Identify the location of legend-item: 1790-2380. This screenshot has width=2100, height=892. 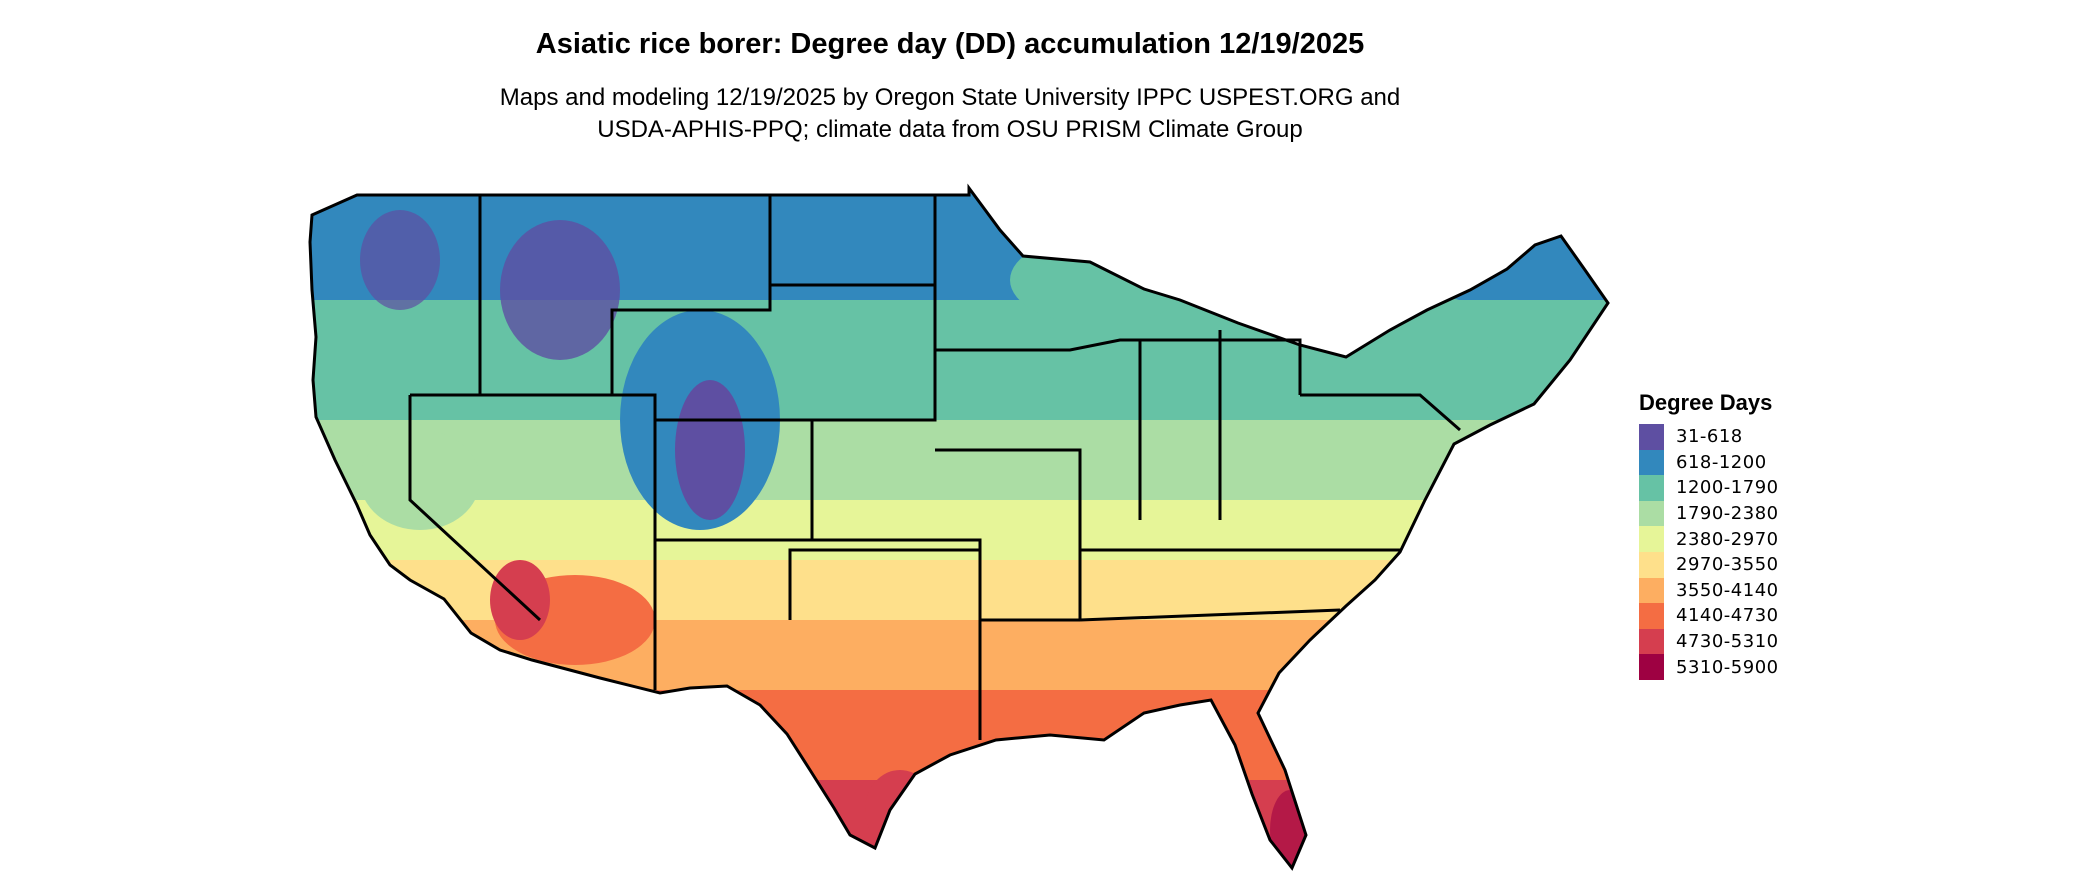
(1709, 513).